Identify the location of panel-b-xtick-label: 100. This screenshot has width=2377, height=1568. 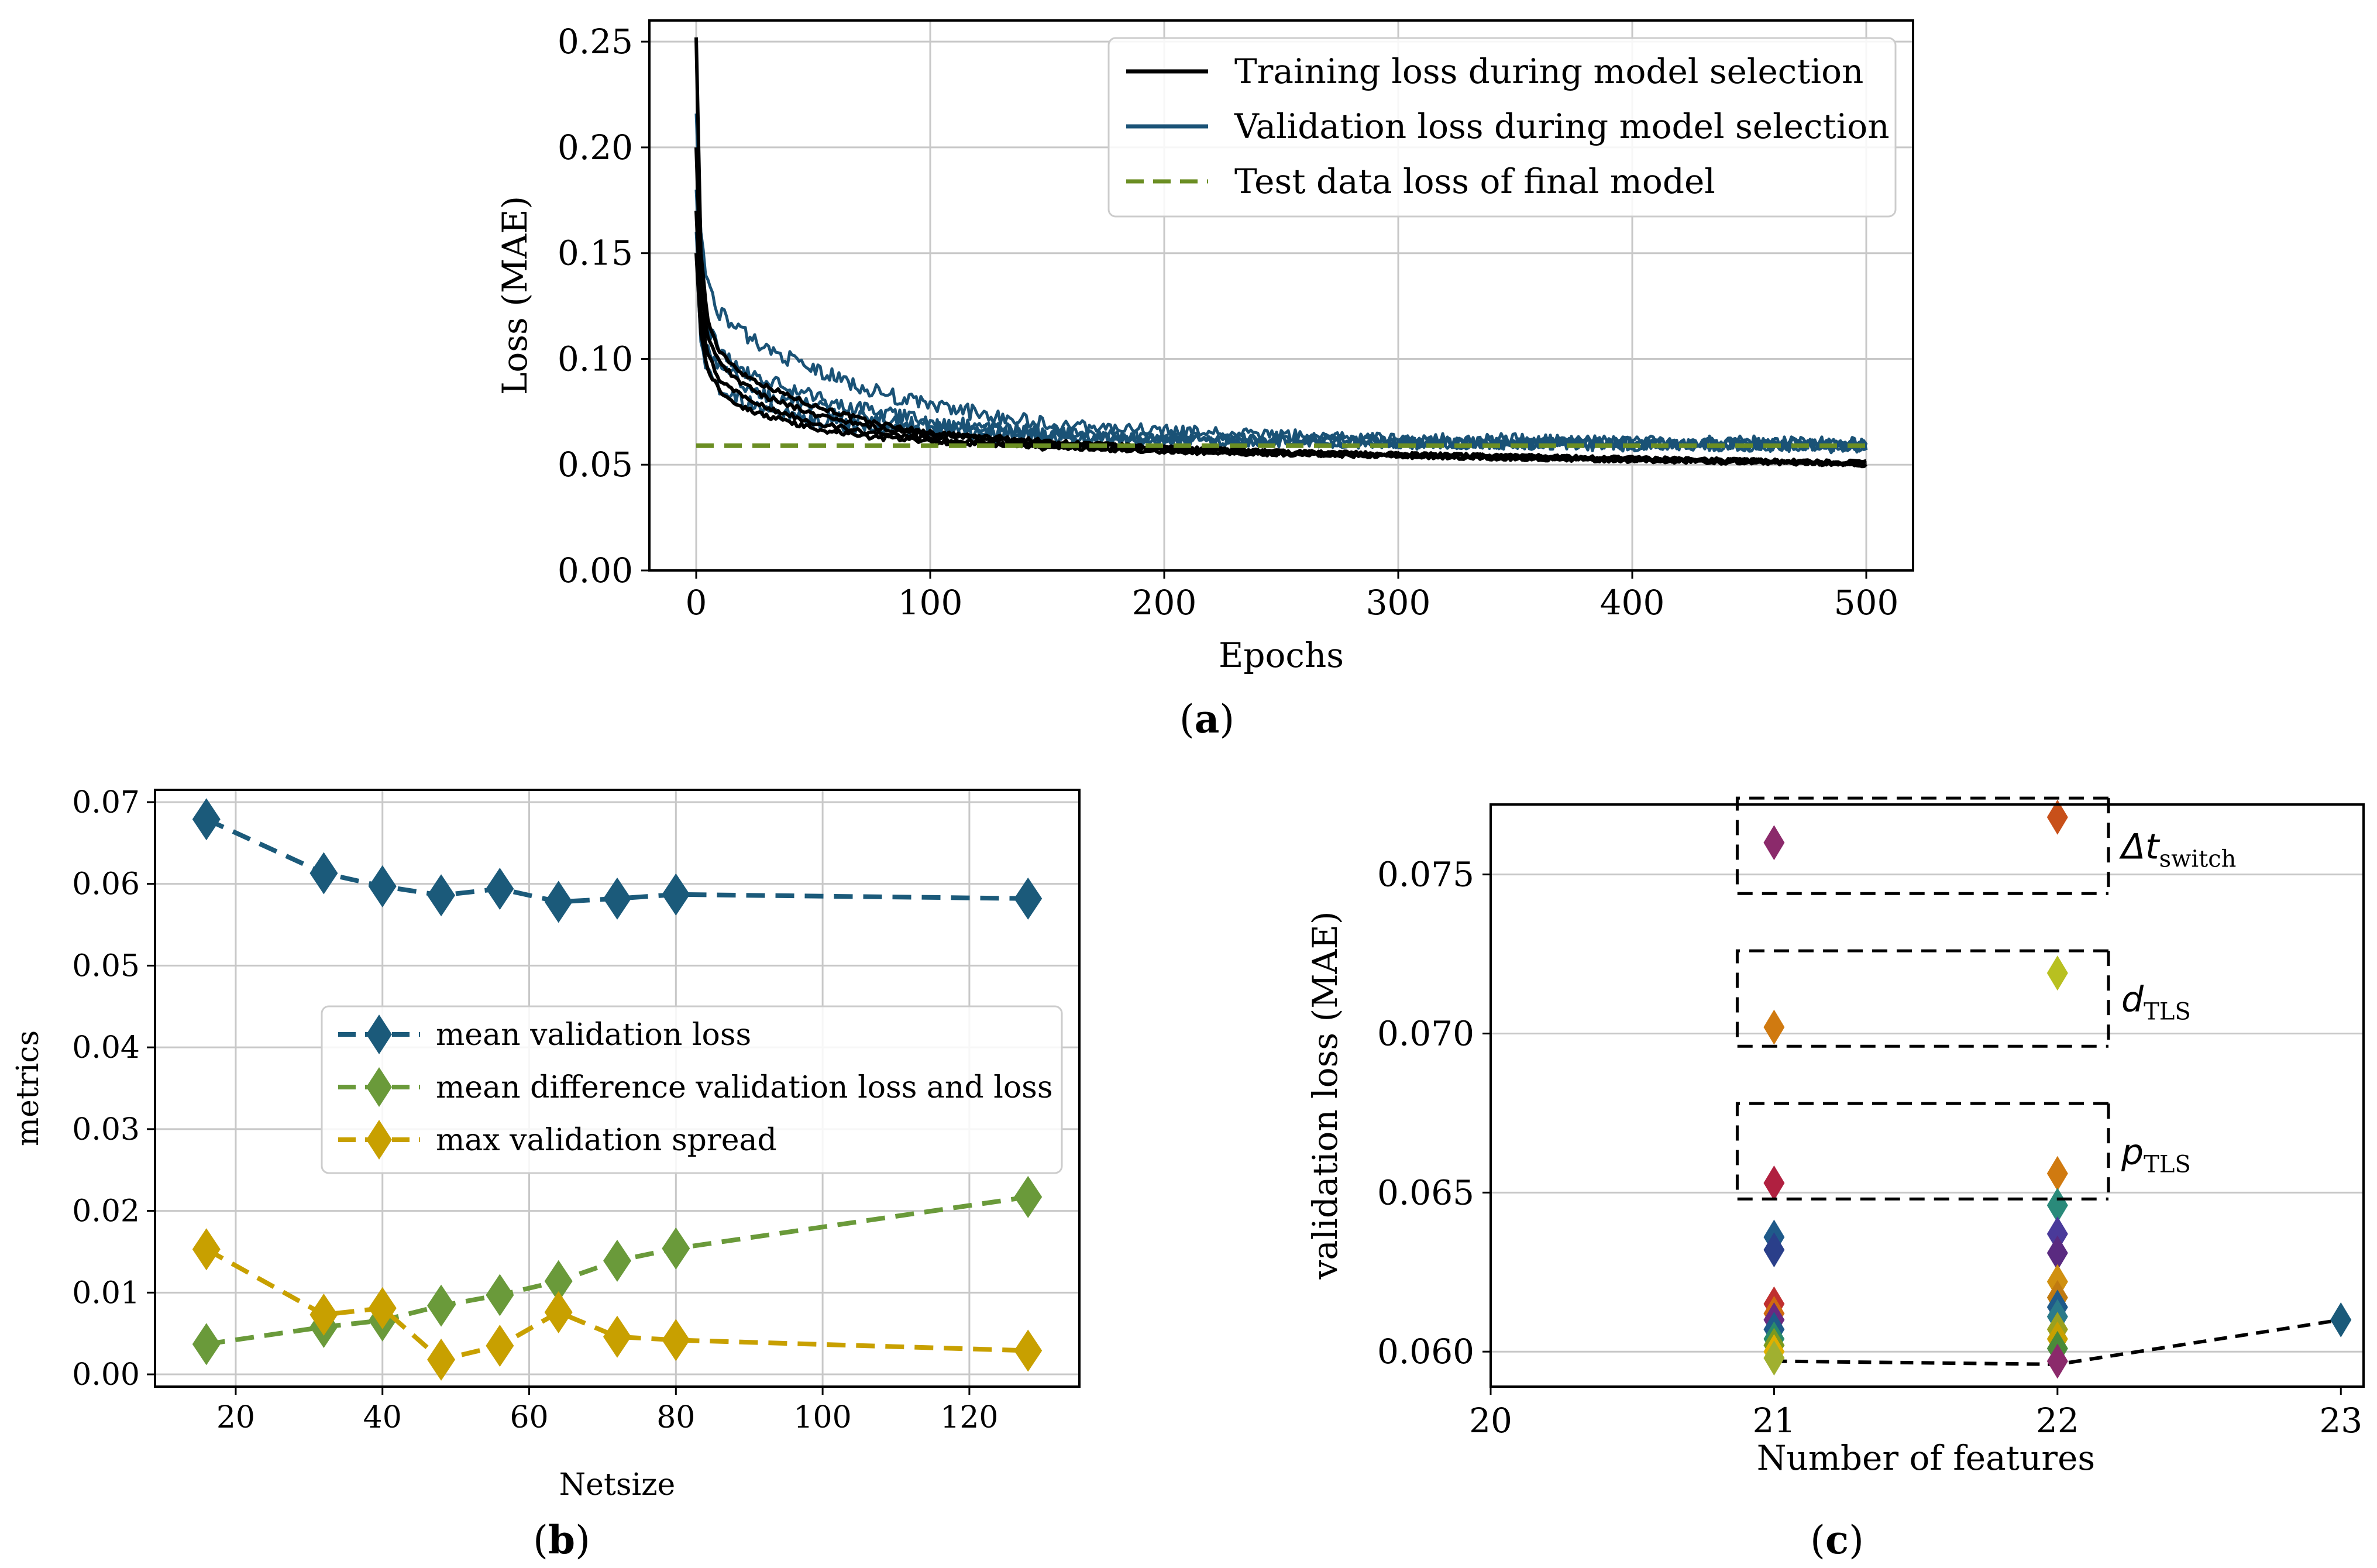
(822, 1417).